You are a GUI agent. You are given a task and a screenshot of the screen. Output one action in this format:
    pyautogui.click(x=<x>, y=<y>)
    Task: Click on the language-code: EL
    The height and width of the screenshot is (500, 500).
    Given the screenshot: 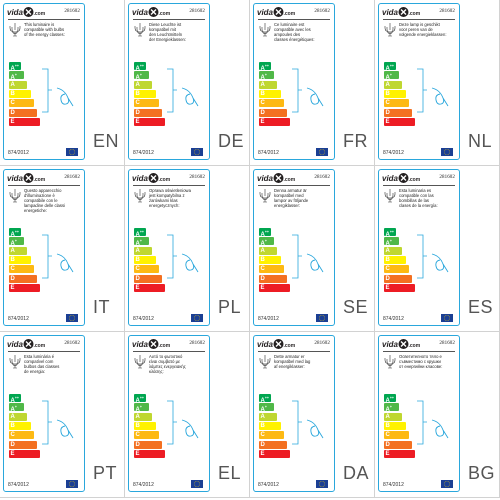 What is the action you would take?
    pyautogui.click(x=230, y=473)
    